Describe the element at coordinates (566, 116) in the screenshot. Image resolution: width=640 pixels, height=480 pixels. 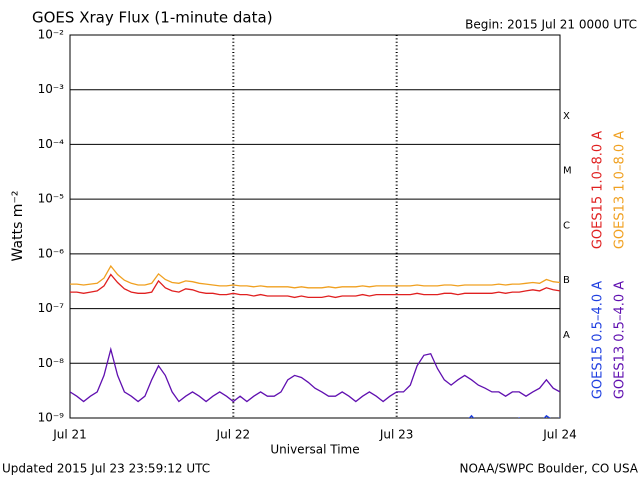
I see `flare-class-label: X` at that location.